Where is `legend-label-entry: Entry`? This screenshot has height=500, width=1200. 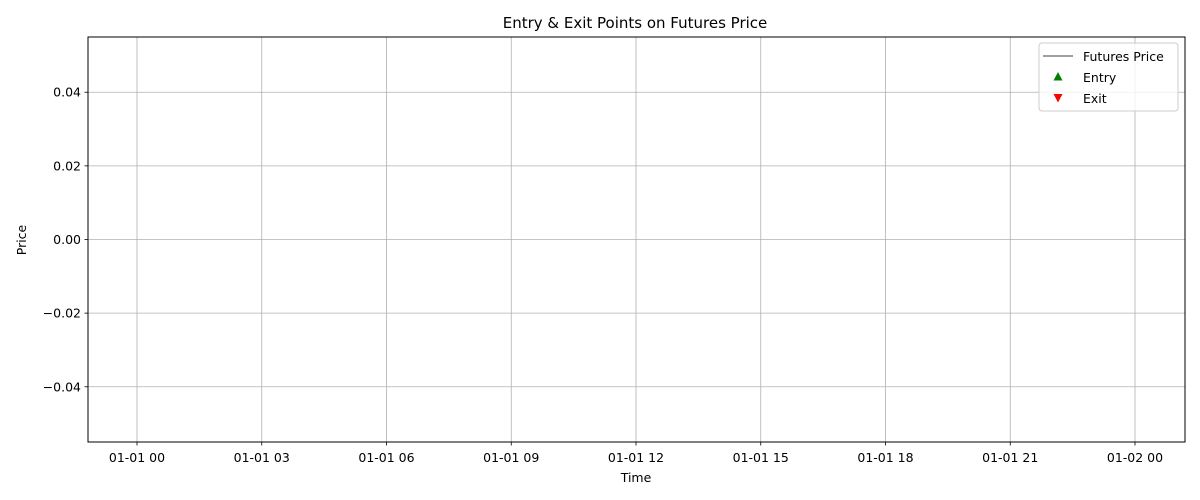
legend-label-entry: Entry is located at coordinates (1100, 77).